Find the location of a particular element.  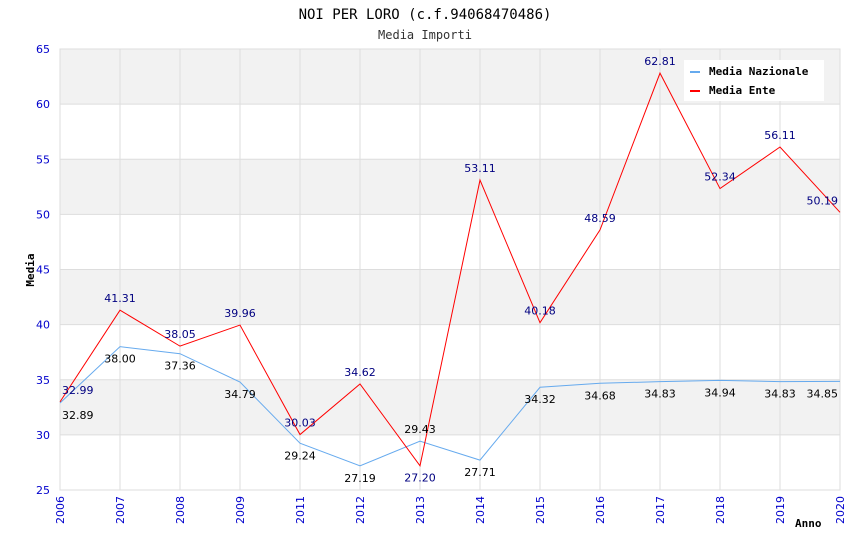

chart-title: NOI PER LORO (c.f.94068470486) is located at coordinates (425, 15).